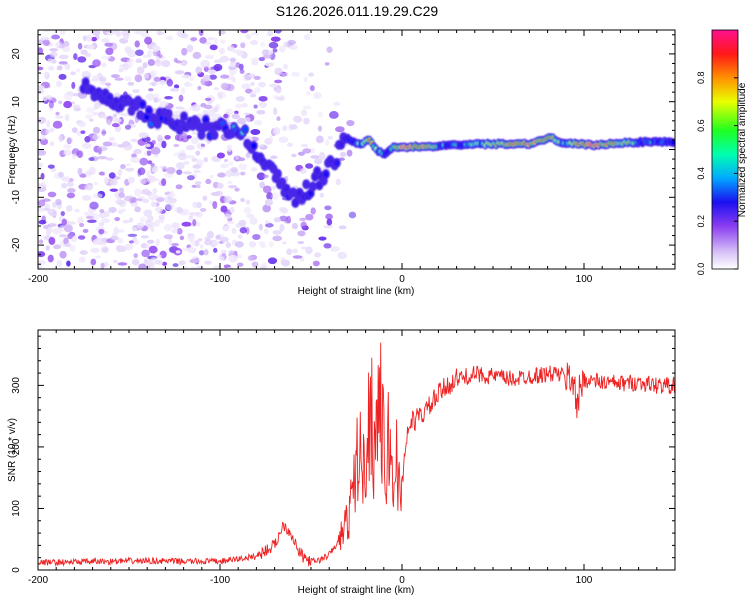  Describe the element at coordinates (16, 149) in the screenshot. I see `spectrogram-y-tick-label: 0` at that location.